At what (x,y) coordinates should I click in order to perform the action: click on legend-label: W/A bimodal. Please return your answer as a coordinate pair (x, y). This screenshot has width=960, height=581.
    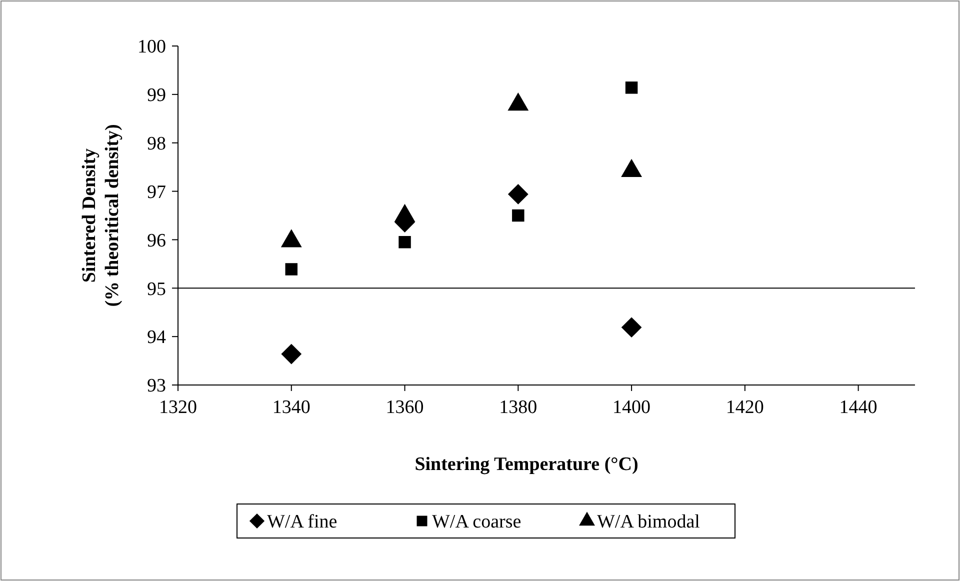
    Looking at the image, I should click on (648, 522).